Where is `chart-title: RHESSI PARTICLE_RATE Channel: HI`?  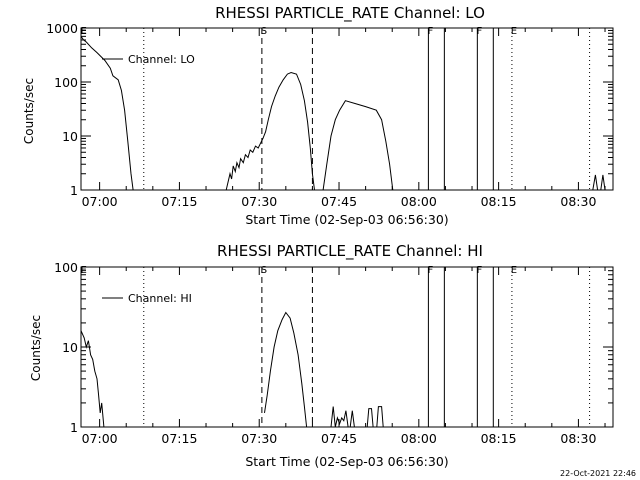 chart-title: RHESSI PARTICLE_RATE Channel: HI is located at coordinates (350, 251).